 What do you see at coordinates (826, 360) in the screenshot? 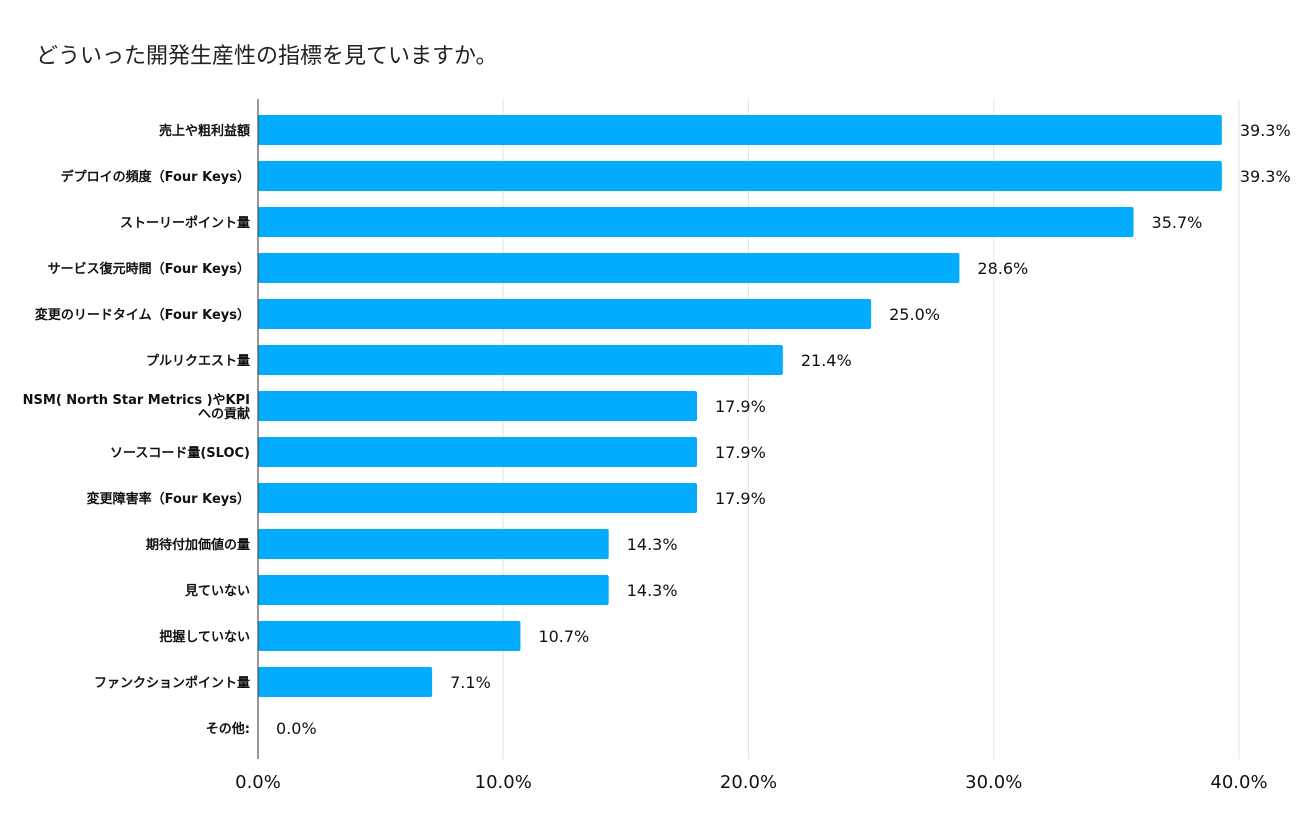
I see `value-label: 21.4%` at bounding box center [826, 360].